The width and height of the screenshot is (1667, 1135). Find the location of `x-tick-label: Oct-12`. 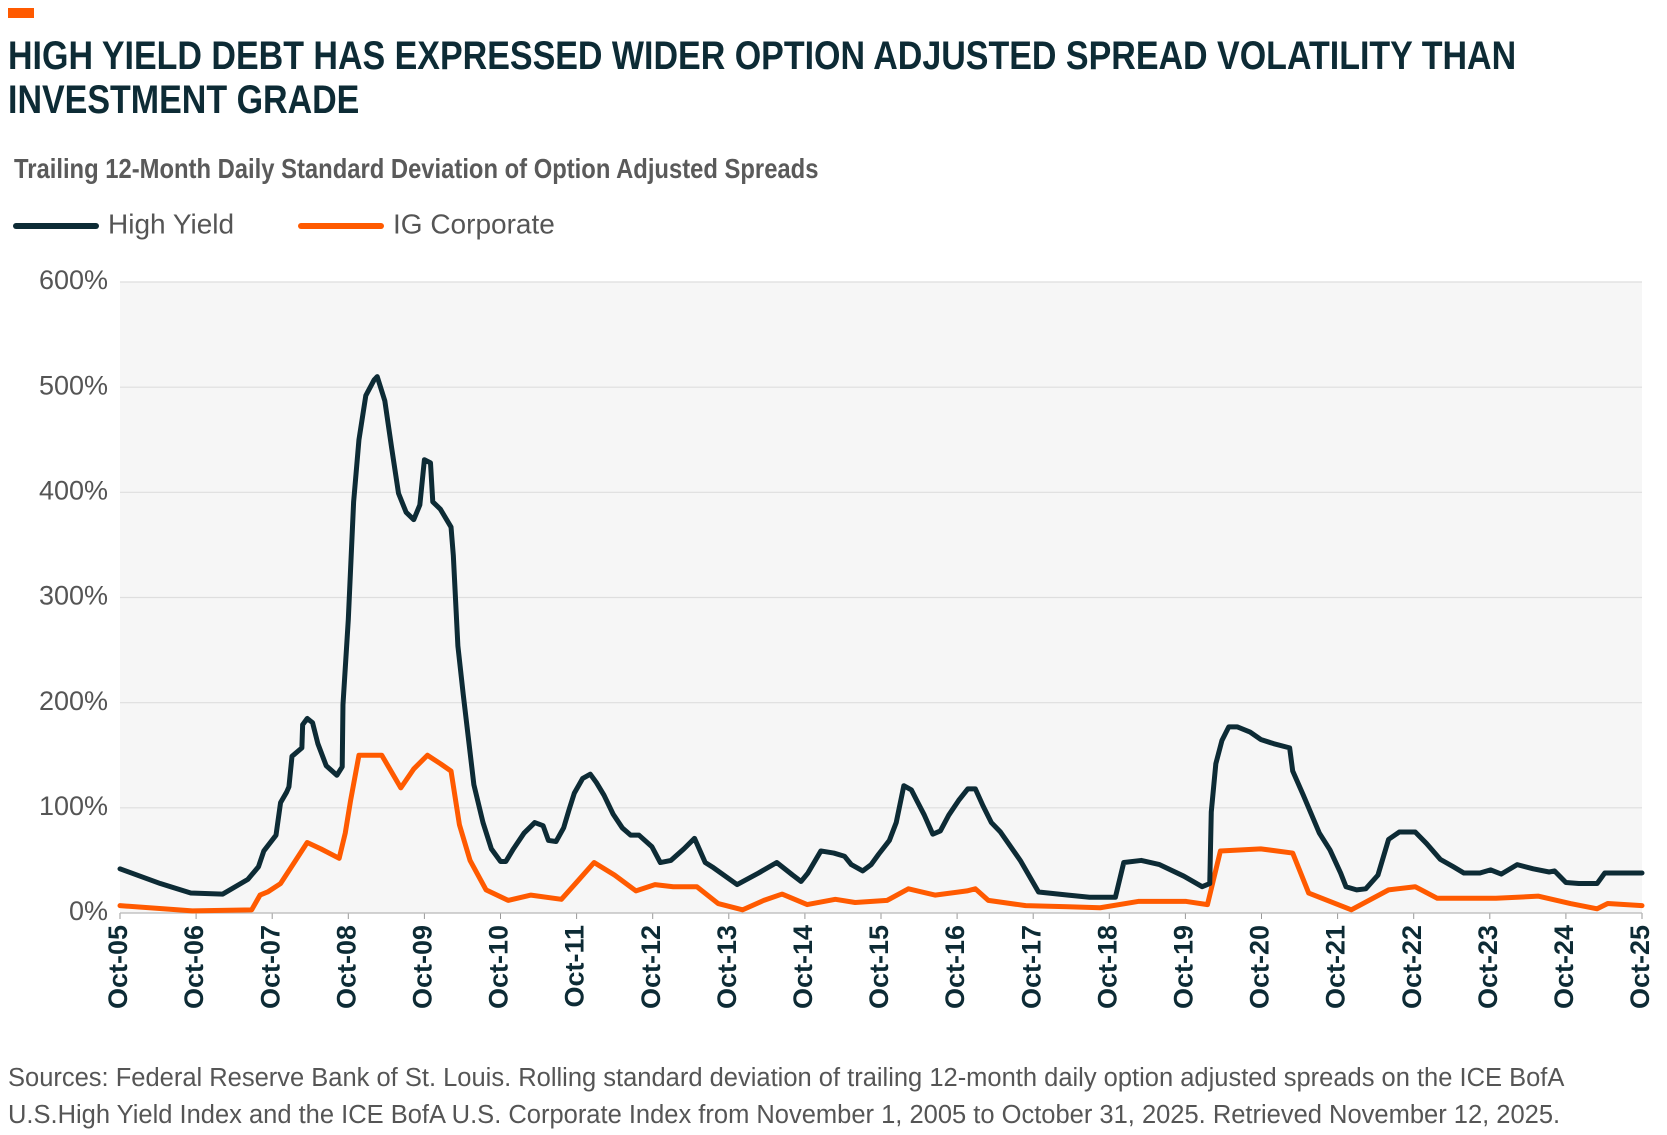

x-tick-label: Oct-12 is located at coordinates (651, 967).